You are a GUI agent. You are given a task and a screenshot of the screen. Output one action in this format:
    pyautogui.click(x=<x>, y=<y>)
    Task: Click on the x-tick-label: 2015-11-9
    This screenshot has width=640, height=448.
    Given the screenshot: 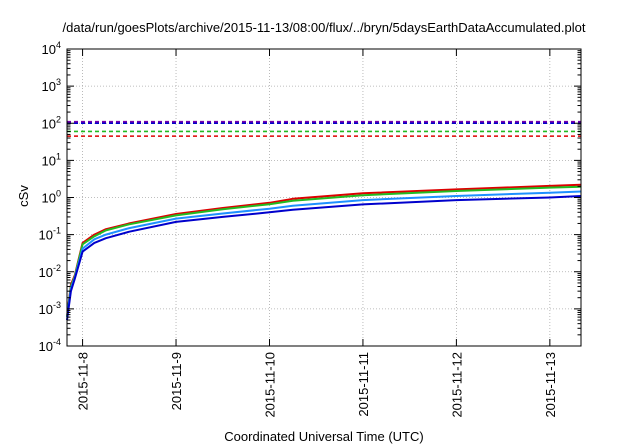 What is the action you would take?
    pyautogui.click(x=176, y=381)
    